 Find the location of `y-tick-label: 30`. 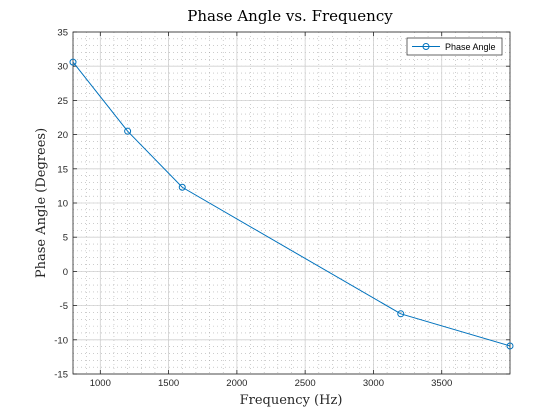

y-tick-label: 30 is located at coordinates (62, 67).